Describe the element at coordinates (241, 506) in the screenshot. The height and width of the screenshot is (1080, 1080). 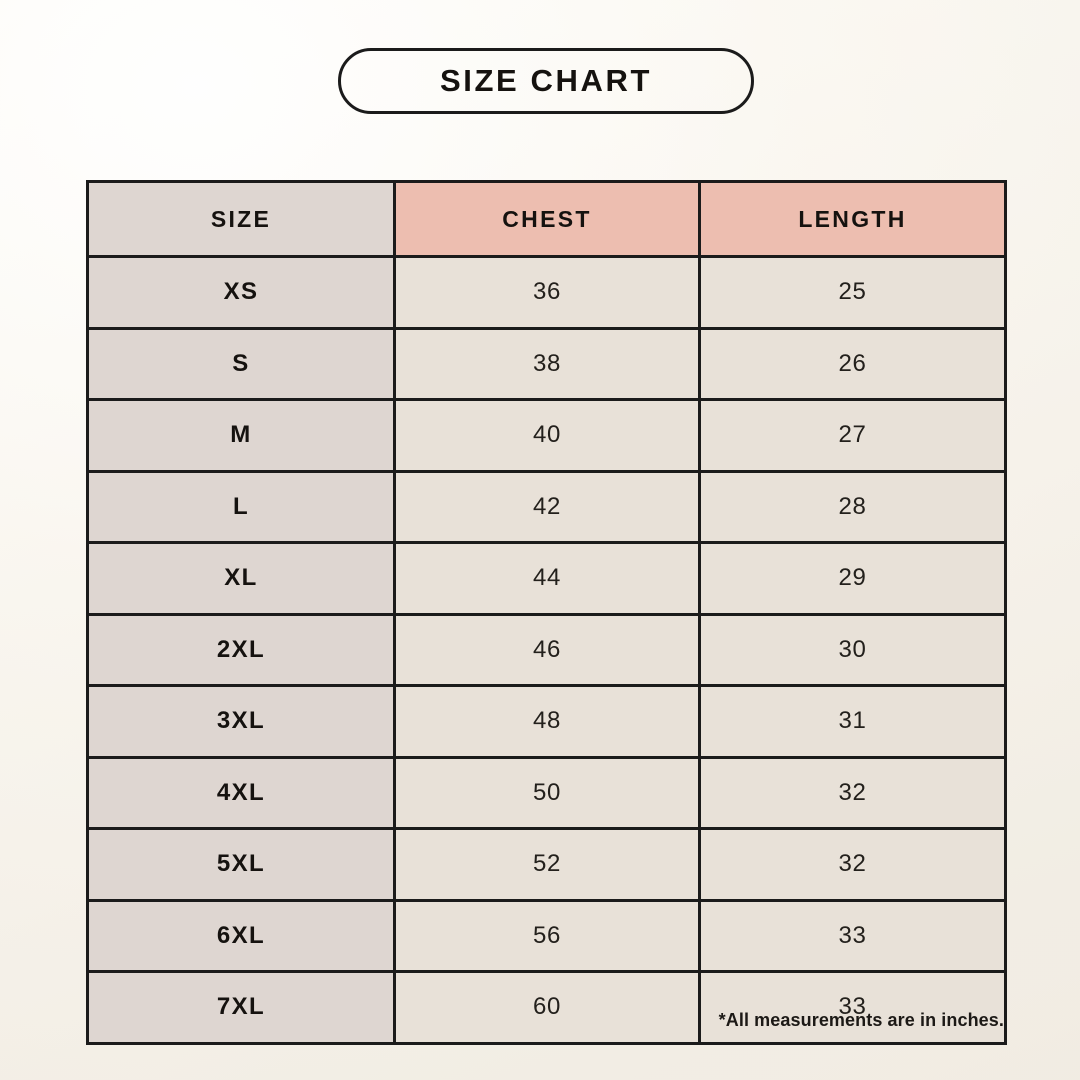
I see `cell-size: L` at that location.